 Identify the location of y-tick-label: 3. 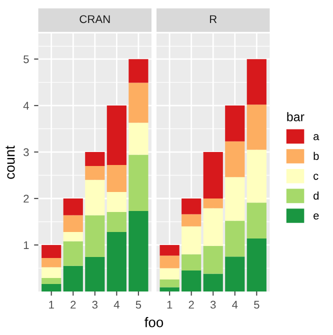
(26, 152).